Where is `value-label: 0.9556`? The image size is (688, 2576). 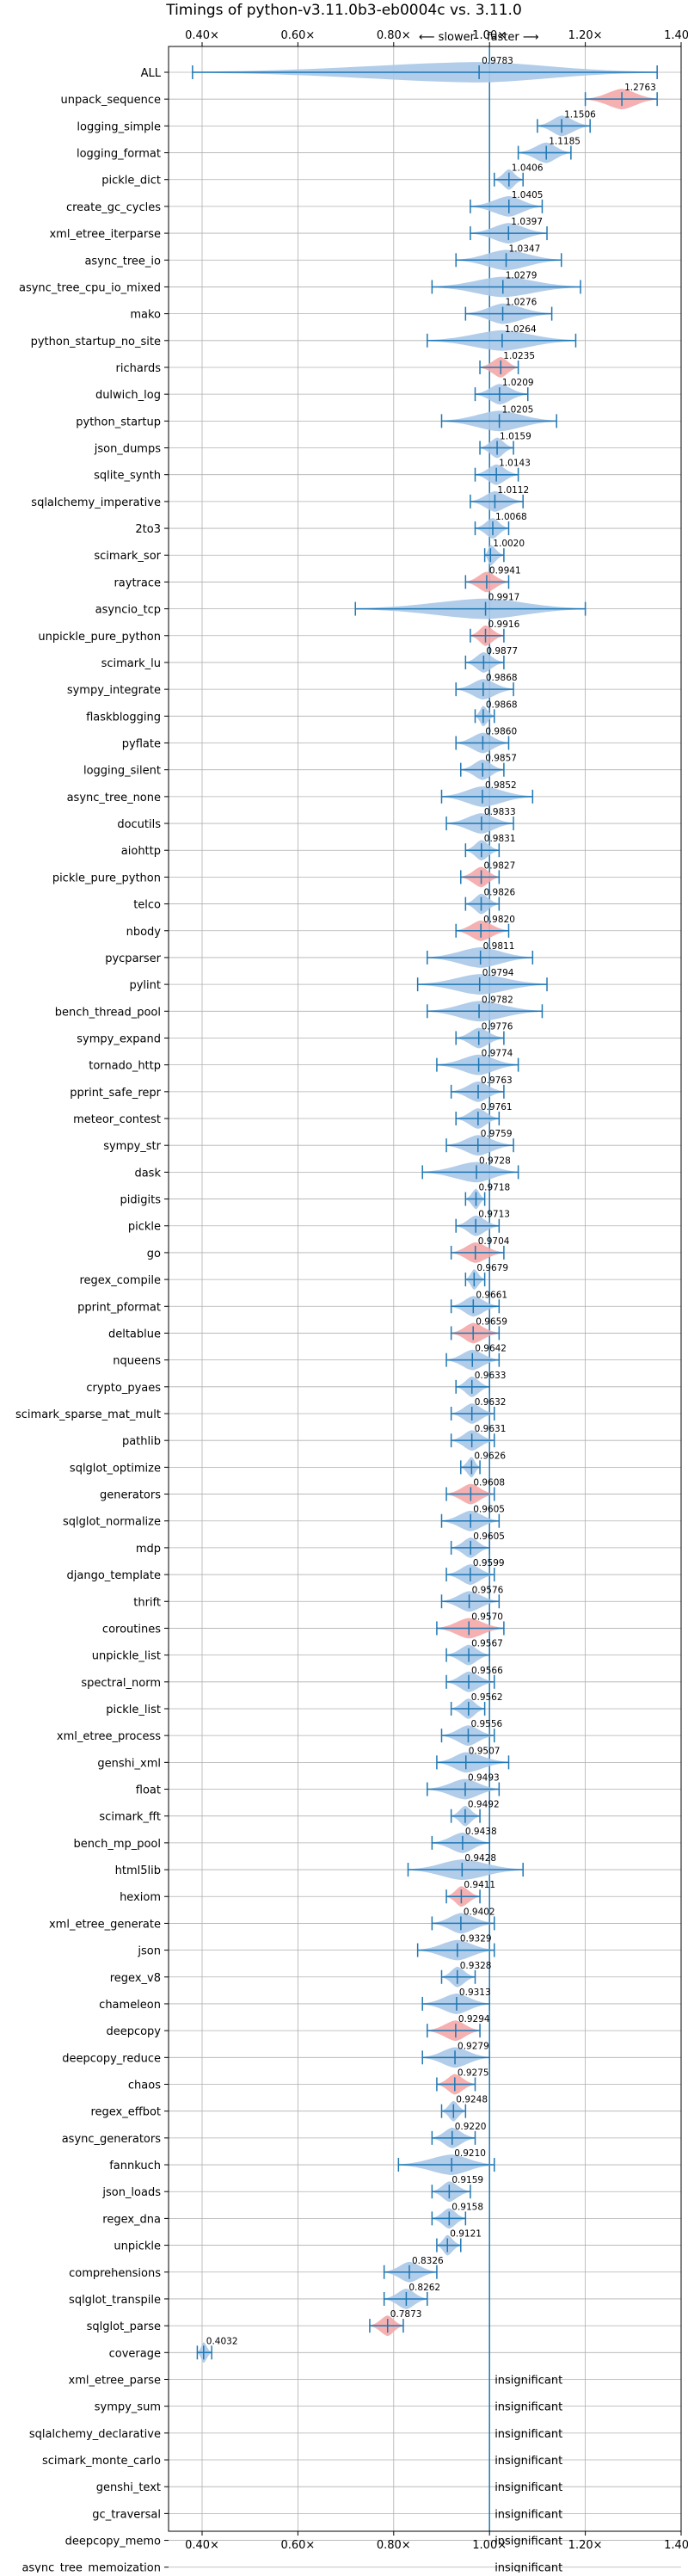
value-label: 0.9556 is located at coordinates (486, 1724).